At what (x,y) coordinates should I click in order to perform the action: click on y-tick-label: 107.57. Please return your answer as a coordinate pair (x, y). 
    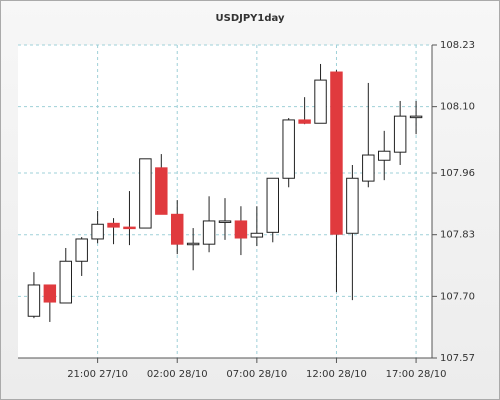
    Looking at the image, I should click on (457, 358).